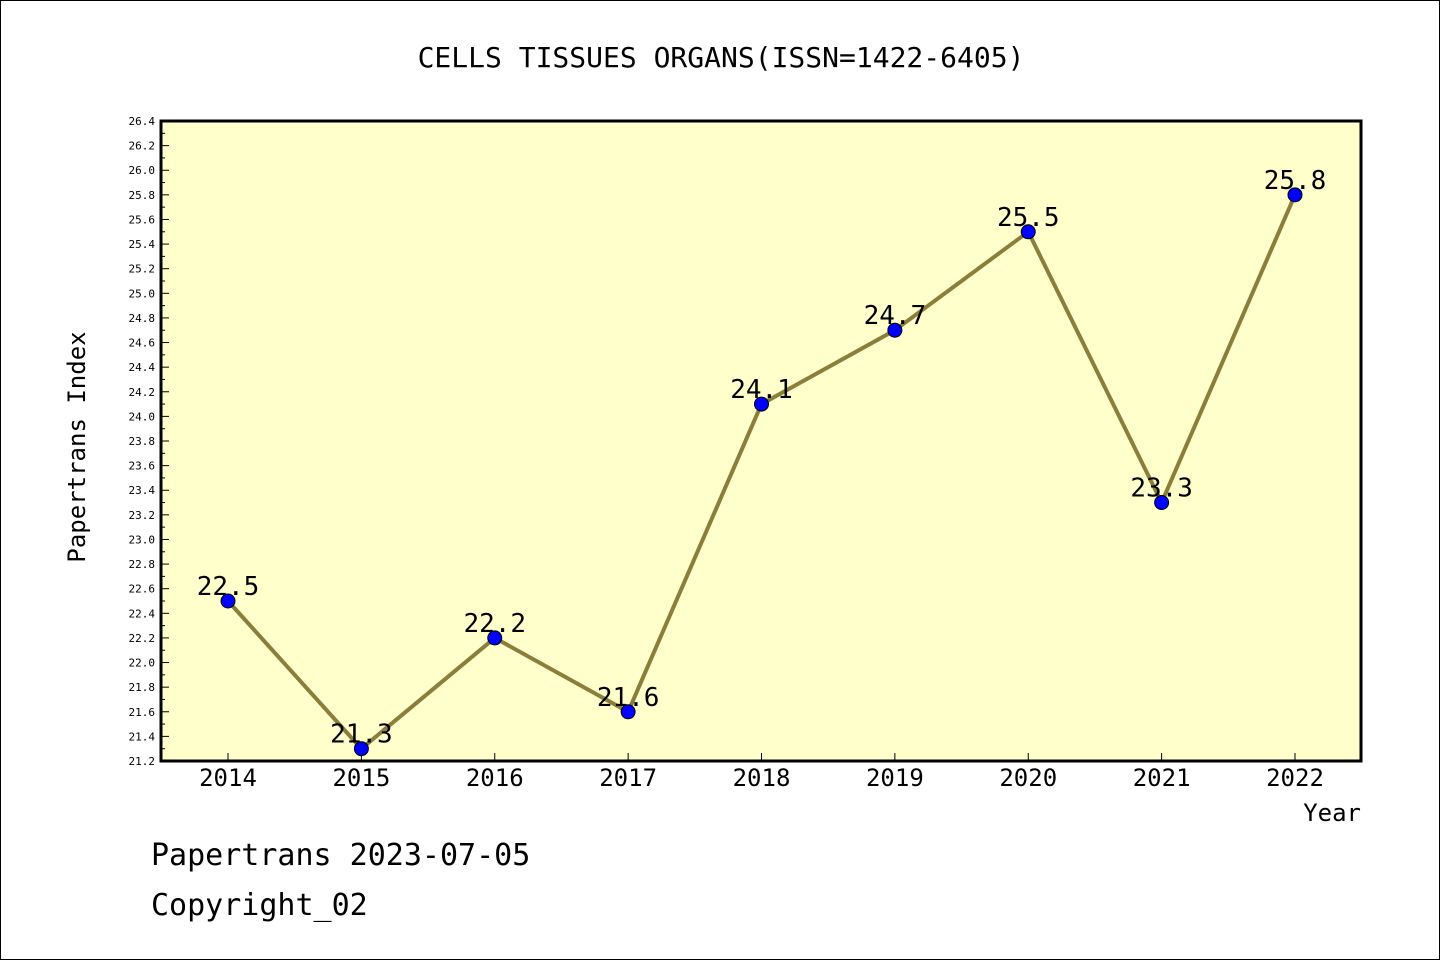 The height and width of the screenshot is (960, 1440). What do you see at coordinates (142, 663) in the screenshot?
I see `y-tick-label: 22.0` at bounding box center [142, 663].